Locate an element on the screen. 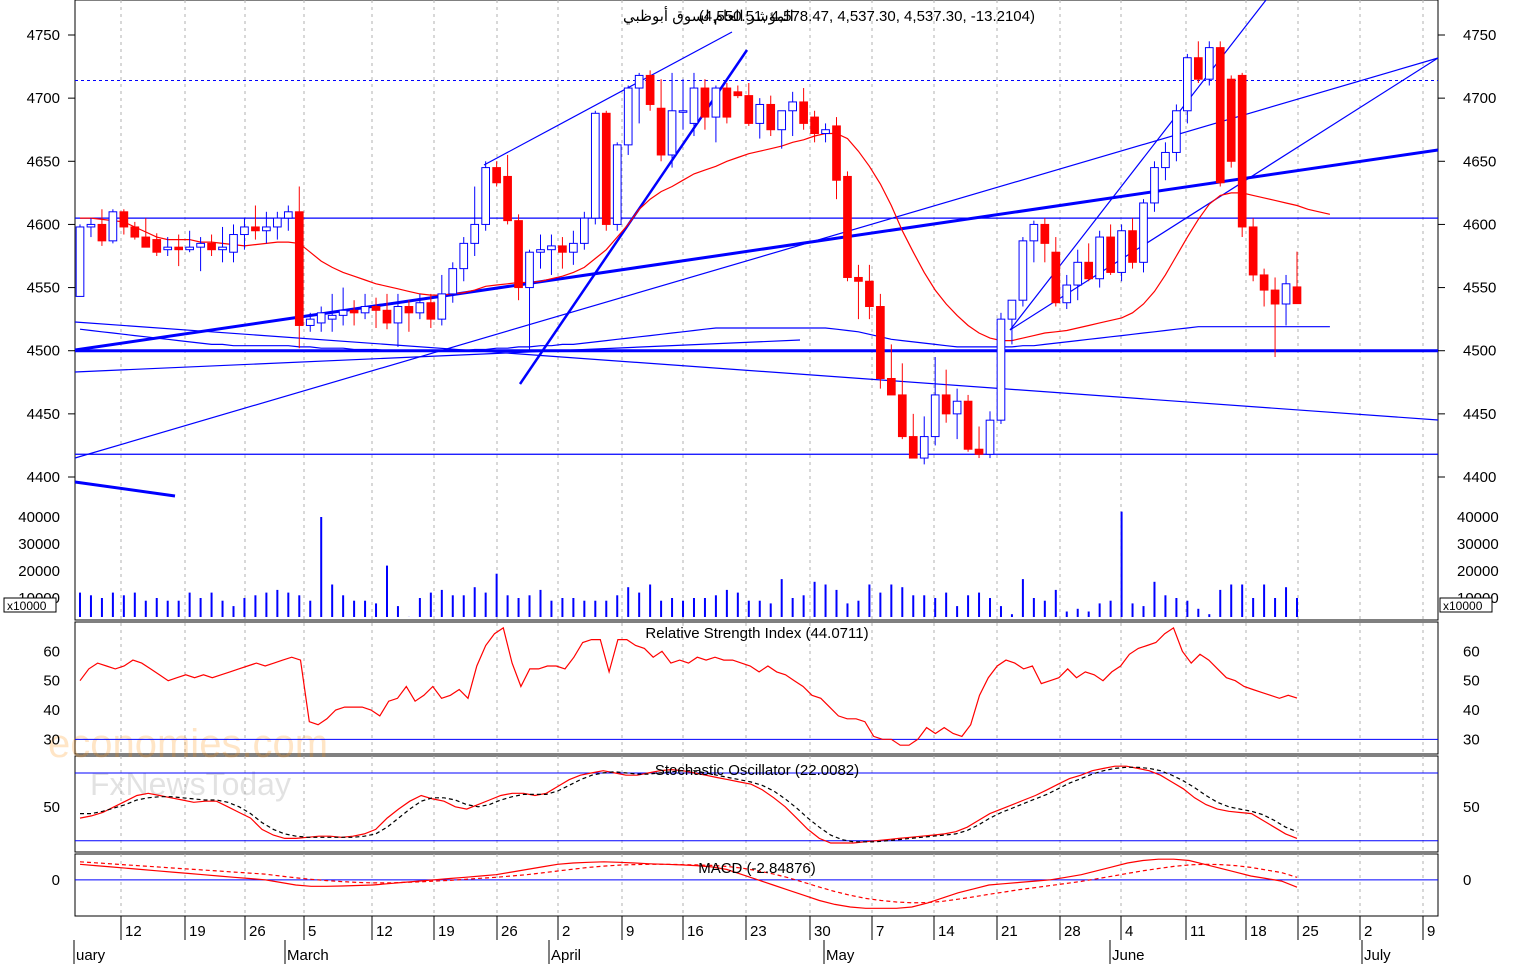 The width and height of the screenshot is (1515, 964). x-day-label: 12 is located at coordinates (384, 931).